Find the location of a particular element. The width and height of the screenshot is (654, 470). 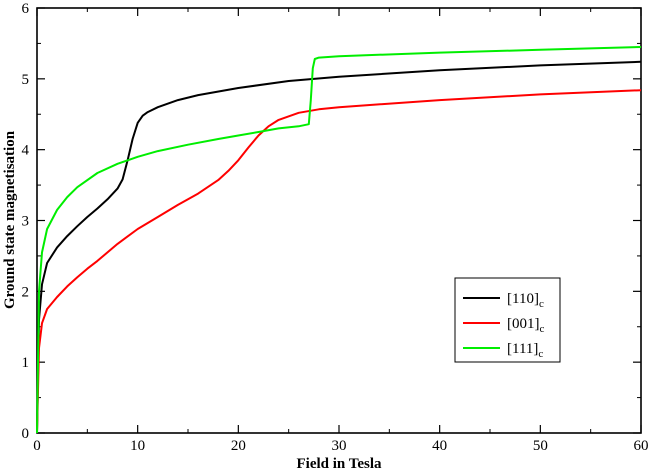

y-tick-label: 1 is located at coordinates (26, 363).